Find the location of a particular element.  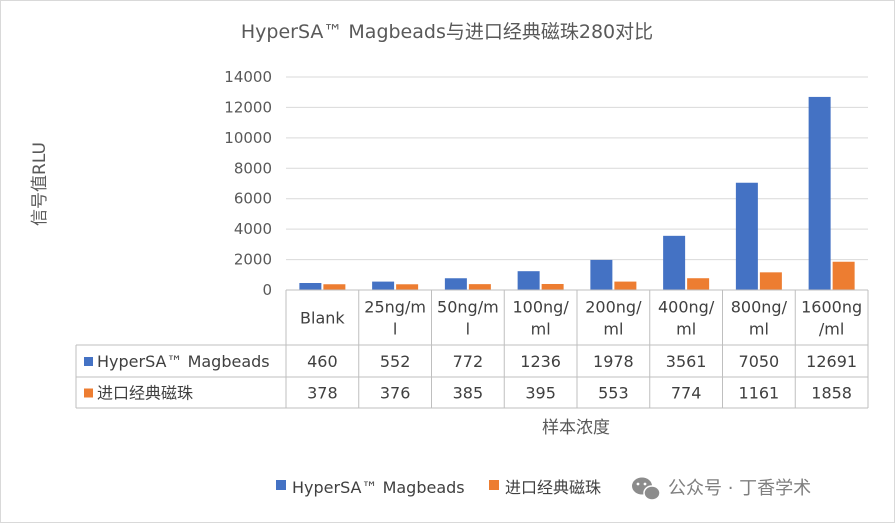

data-label: 3561 is located at coordinates (686, 361).